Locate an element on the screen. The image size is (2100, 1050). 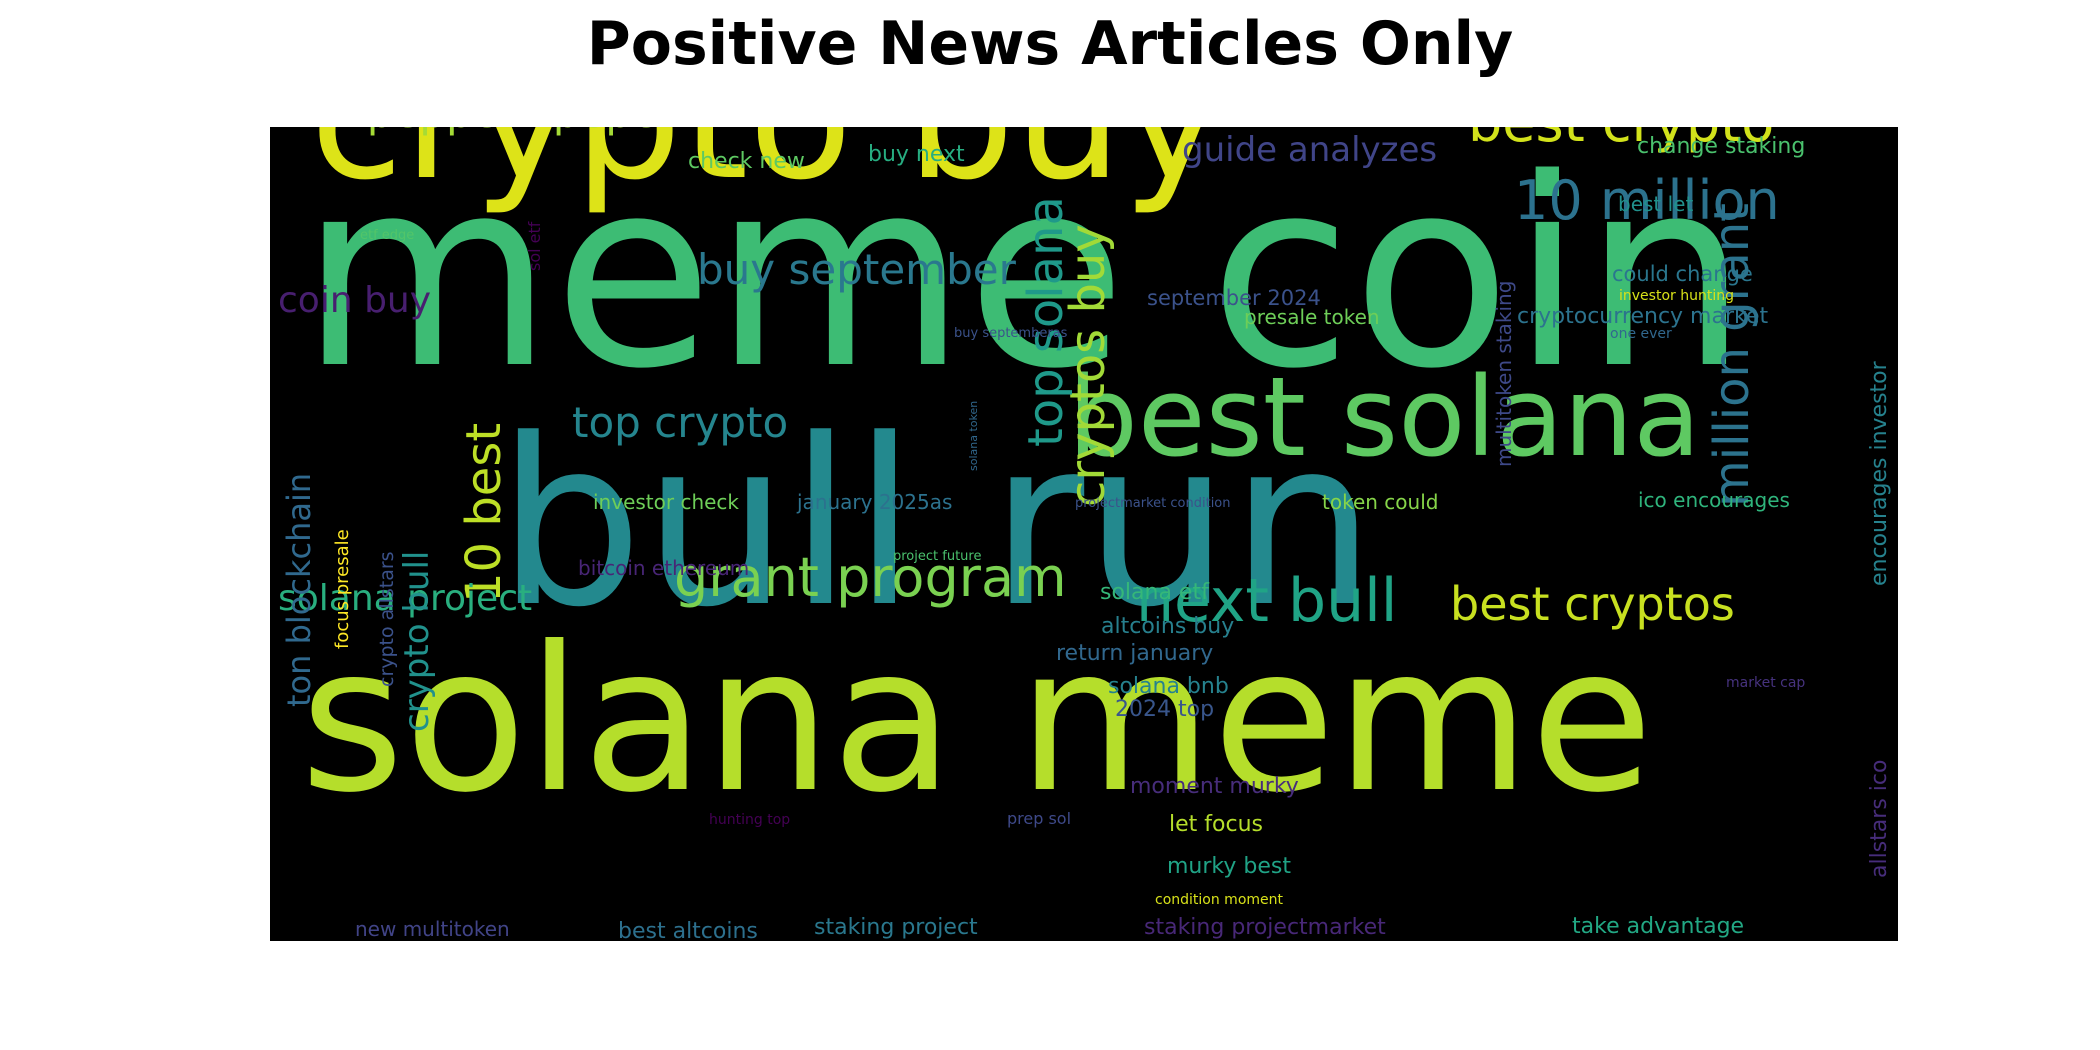
cloud-word-next-bull: next bull is located at coordinates (1266, 601).